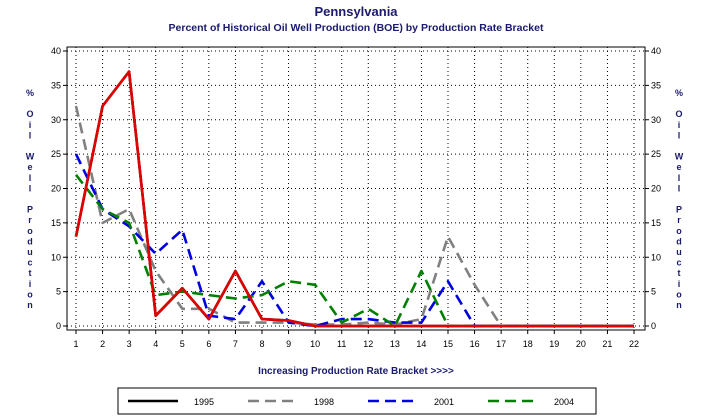  What do you see at coordinates (356, 371) in the screenshot?
I see `x-axis-label: Increasing Production Rate Bracket >>>>` at bounding box center [356, 371].